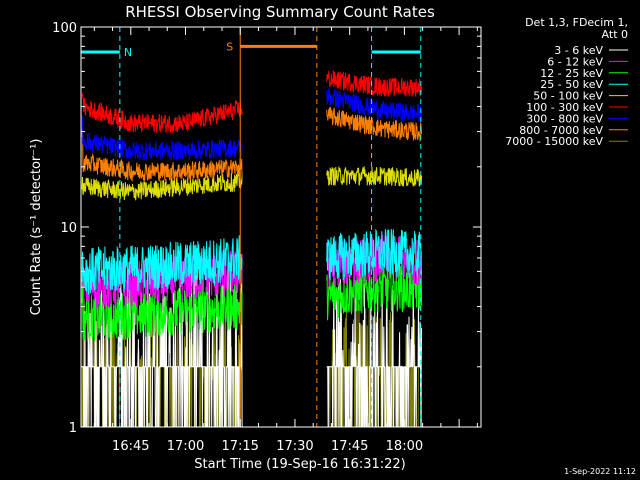  I want to click on footer-date: 1-Sep-2022 11:12, so click(600, 471).